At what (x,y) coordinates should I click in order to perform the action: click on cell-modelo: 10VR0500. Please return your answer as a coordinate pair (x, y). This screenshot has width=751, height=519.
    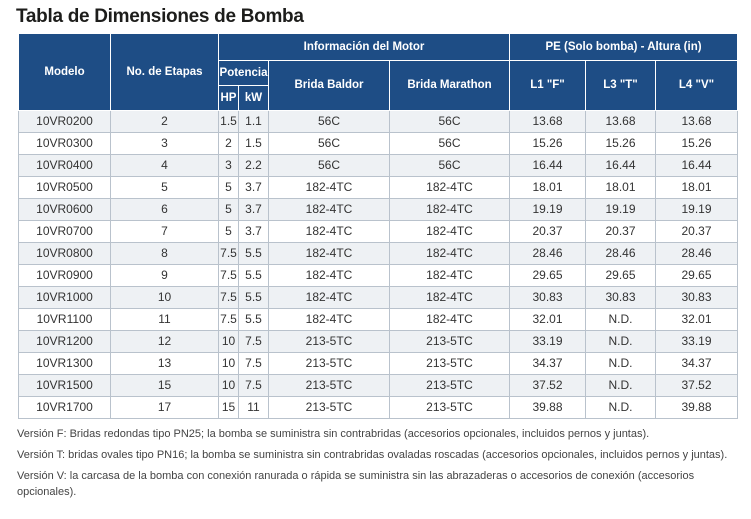
    Looking at the image, I should click on (64, 187).